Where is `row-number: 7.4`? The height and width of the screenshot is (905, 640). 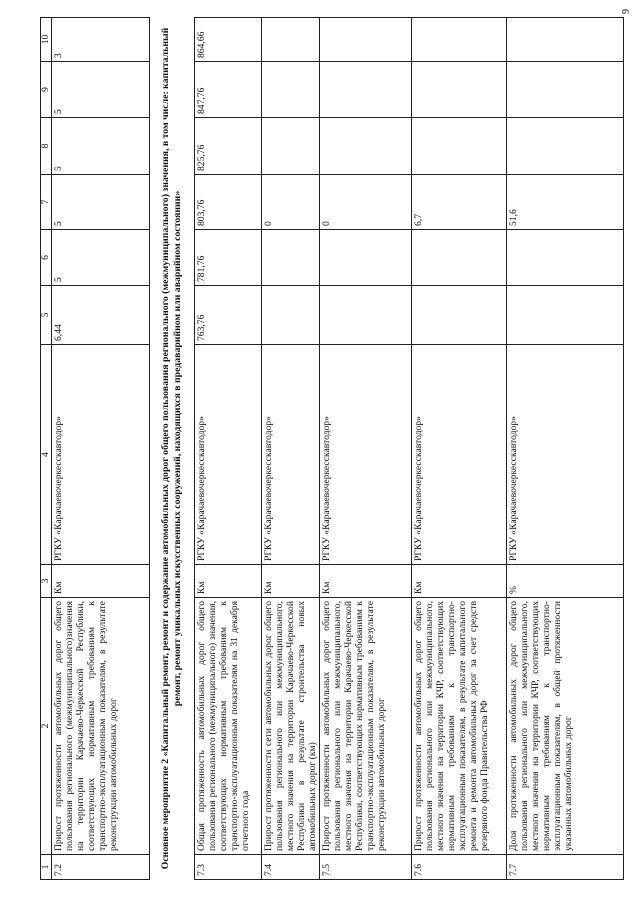 row-number: 7.4 is located at coordinates (290, 867).